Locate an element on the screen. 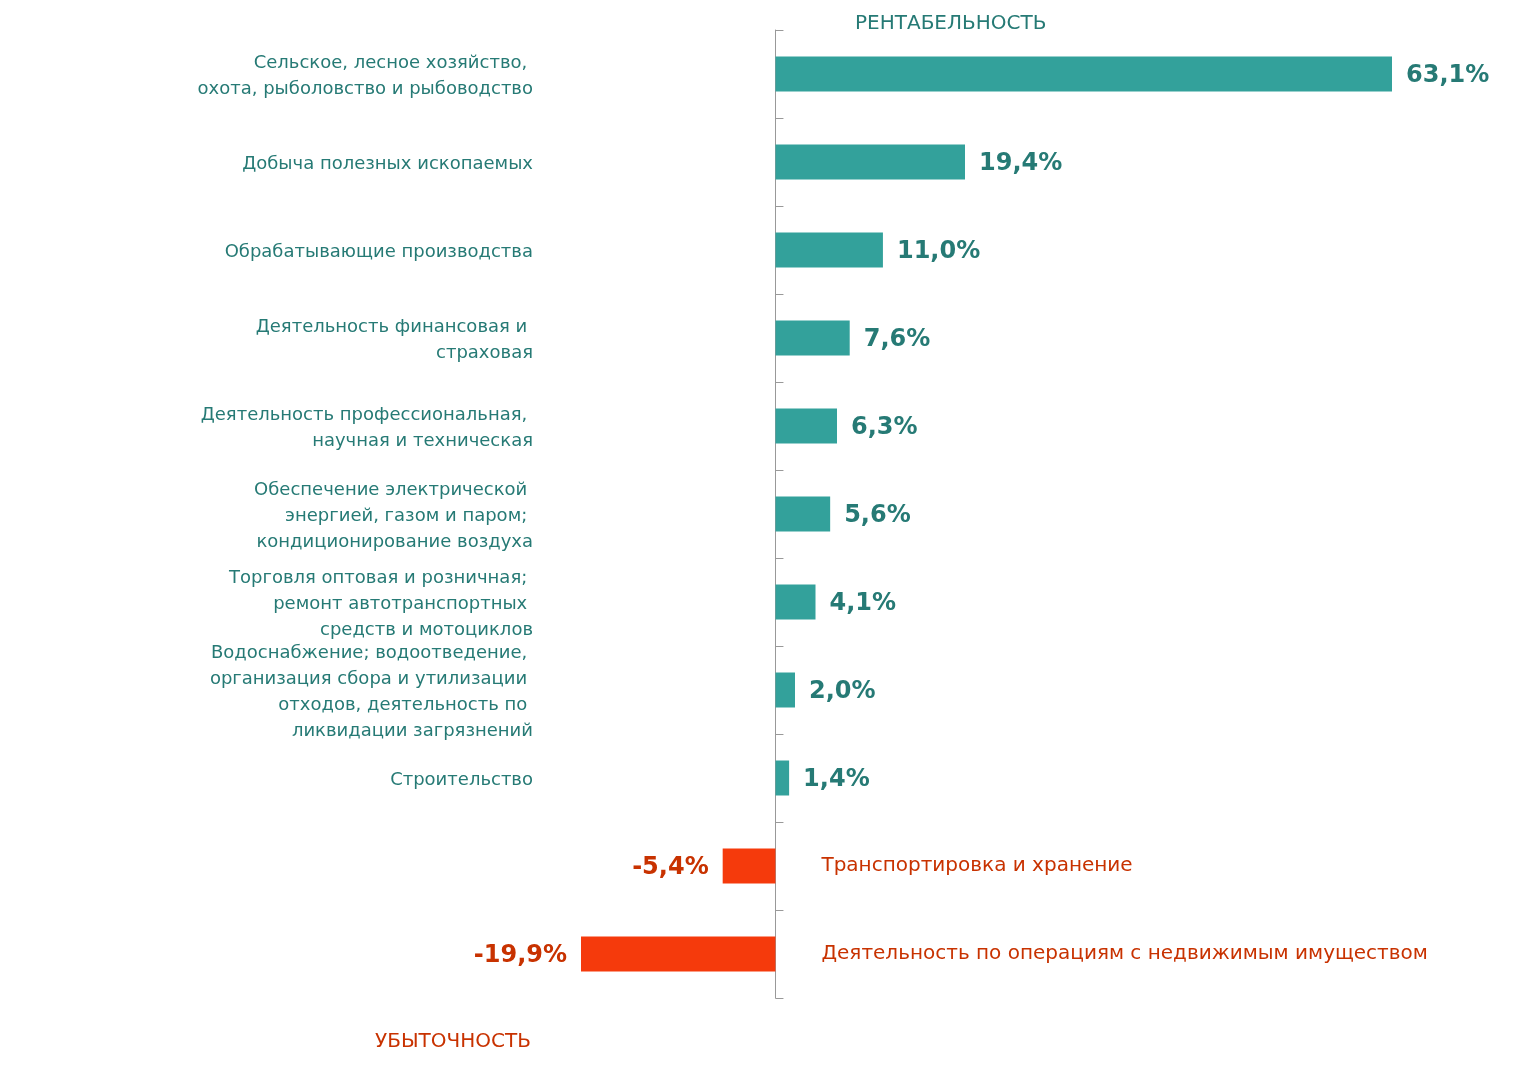 This screenshot has width=1525, height=1069. y-tick-label: Деятельность профессиональная, научная и техническая is located at coordinates (366, 426).